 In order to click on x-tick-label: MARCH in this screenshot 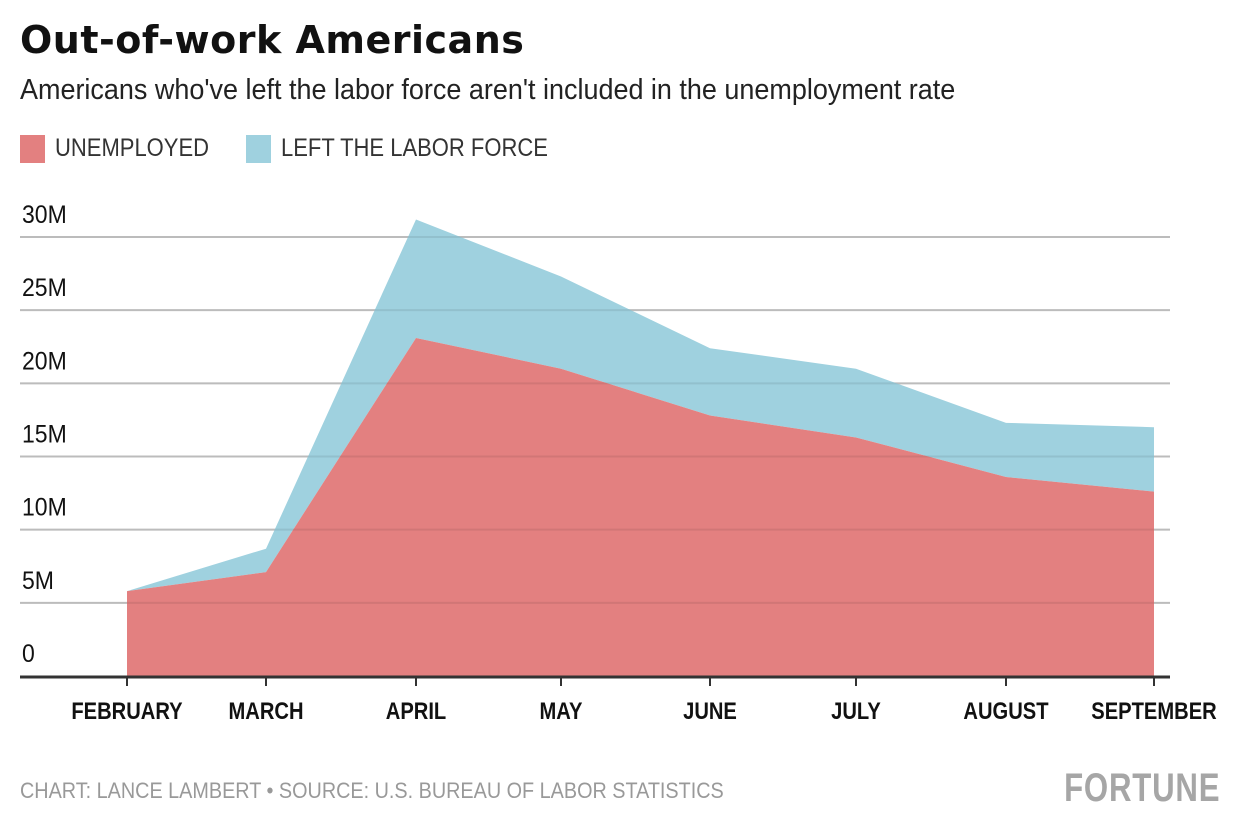, I will do `click(265, 710)`.